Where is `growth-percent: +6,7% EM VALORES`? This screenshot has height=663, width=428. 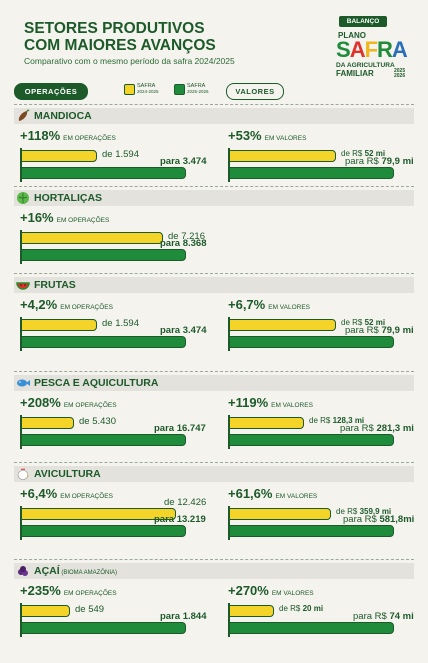
growth-percent: +6,7% EM VALORES is located at coordinates (269, 304).